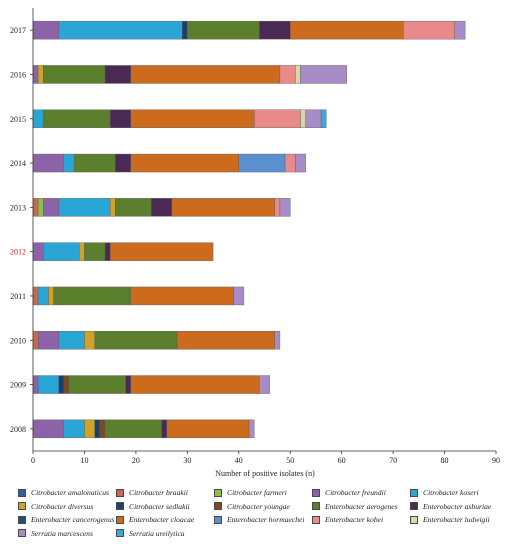 This screenshot has height=550, width=508. Describe the element at coordinates (456, 519) in the screenshot. I see `legend-label: Enterobacter ludwigii` at that location.